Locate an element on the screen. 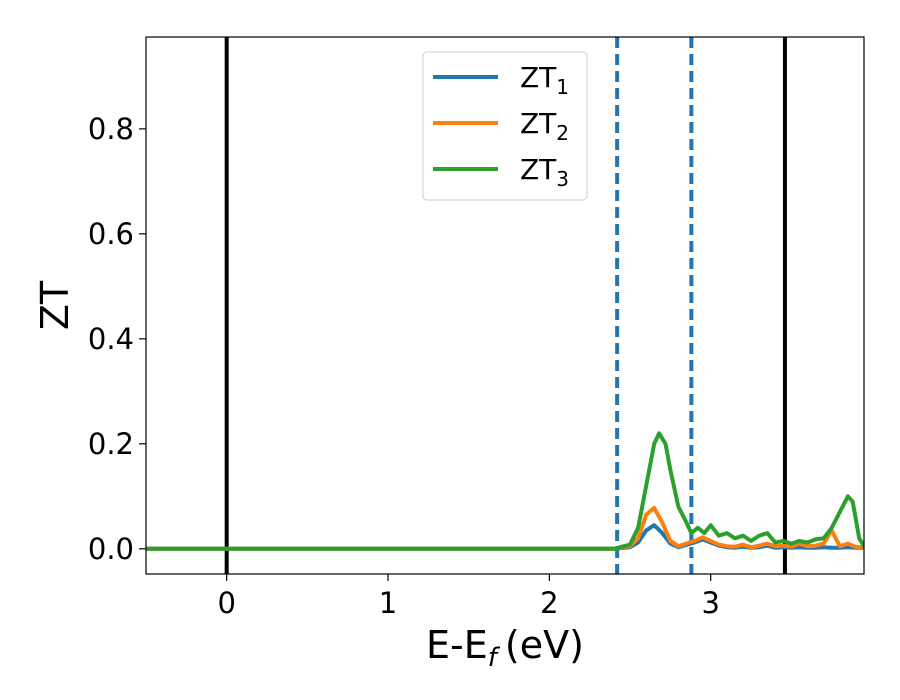  y-tick-label: 0.0 is located at coordinates (111, 549).